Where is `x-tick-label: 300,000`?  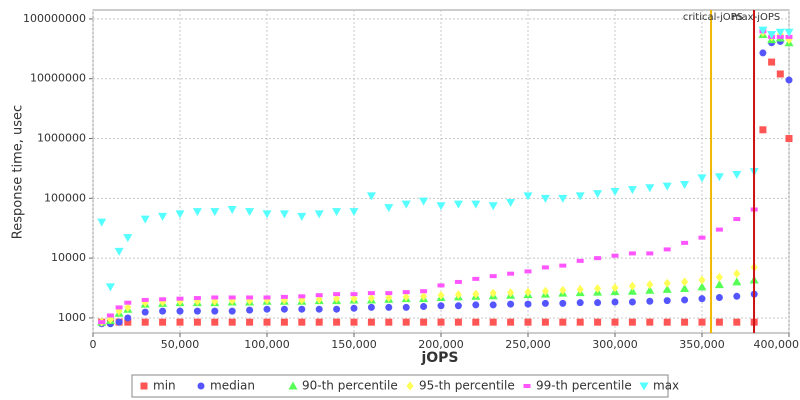 x-tick-label: 300,000 is located at coordinates (615, 344).